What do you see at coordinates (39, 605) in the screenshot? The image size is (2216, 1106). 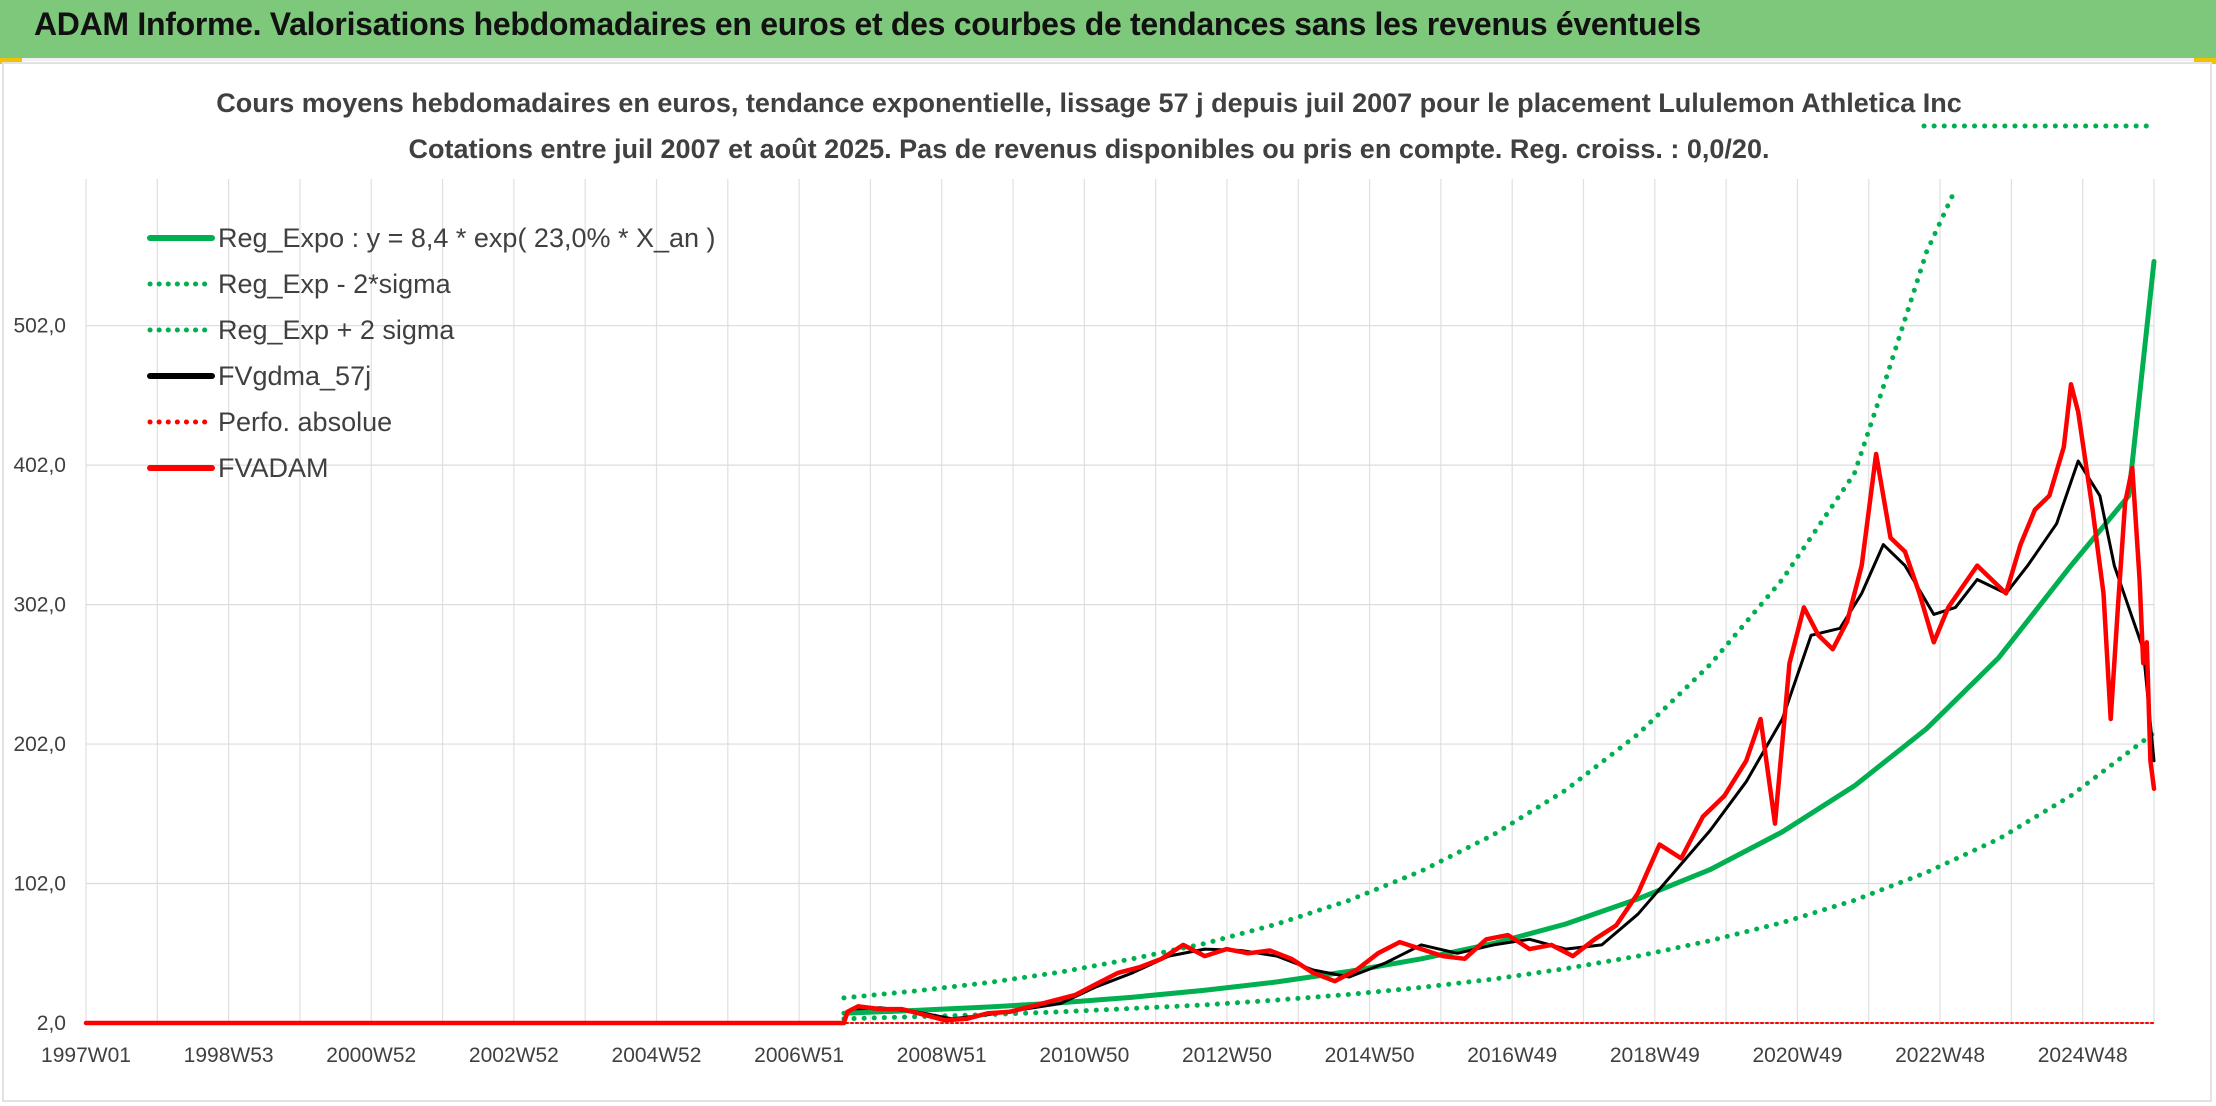 I see `y-tick-label: 302,0` at bounding box center [39, 605].